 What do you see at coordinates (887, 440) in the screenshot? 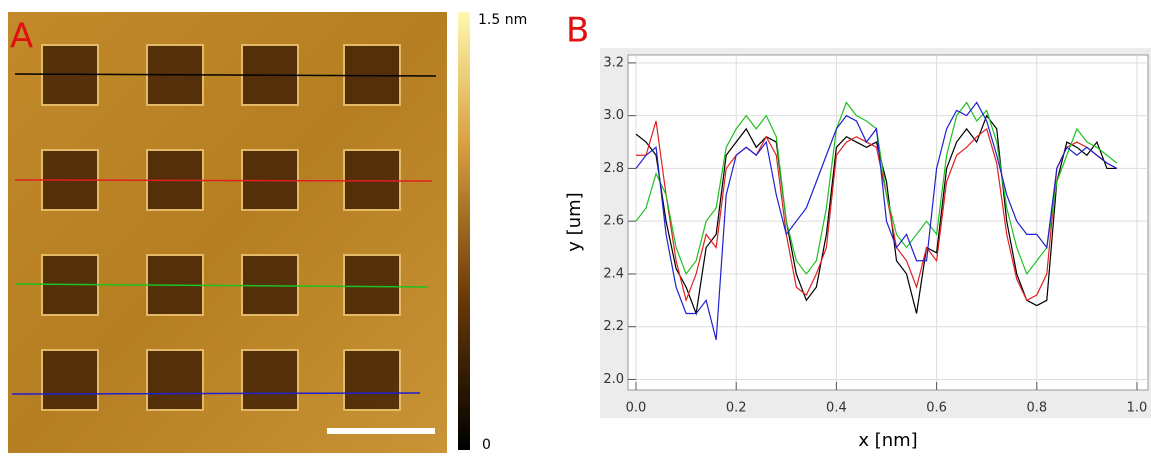
I see `x-axis-label: x [nm]` at bounding box center [887, 440].